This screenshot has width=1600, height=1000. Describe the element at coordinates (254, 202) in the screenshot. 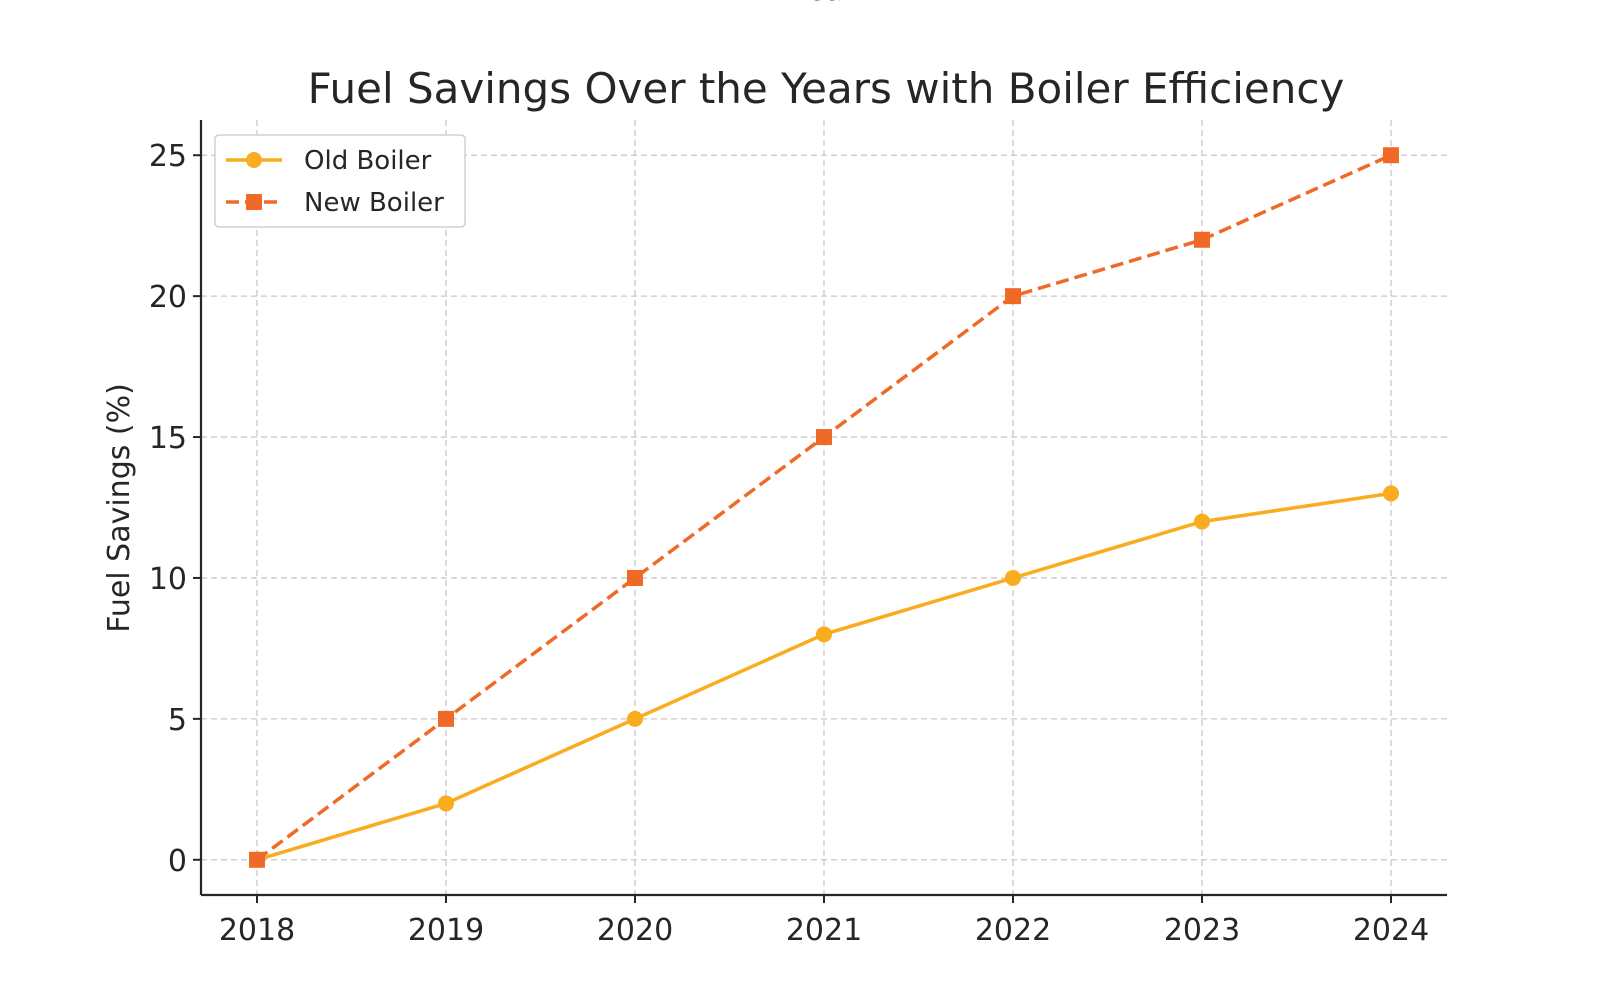

I see `new-boiler-legend-marker` at that location.